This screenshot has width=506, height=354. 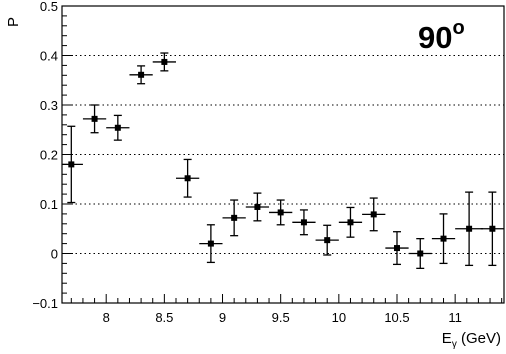 What do you see at coordinates (49, 204) in the screenshot?
I see `y-tick-label: 0.1` at bounding box center [49, 204].